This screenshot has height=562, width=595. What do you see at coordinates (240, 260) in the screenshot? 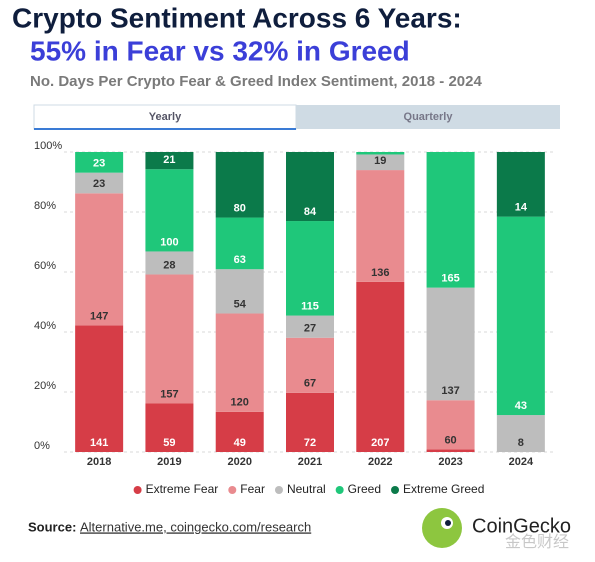
I see `value-label: 63` at bounding box center [240, 260].